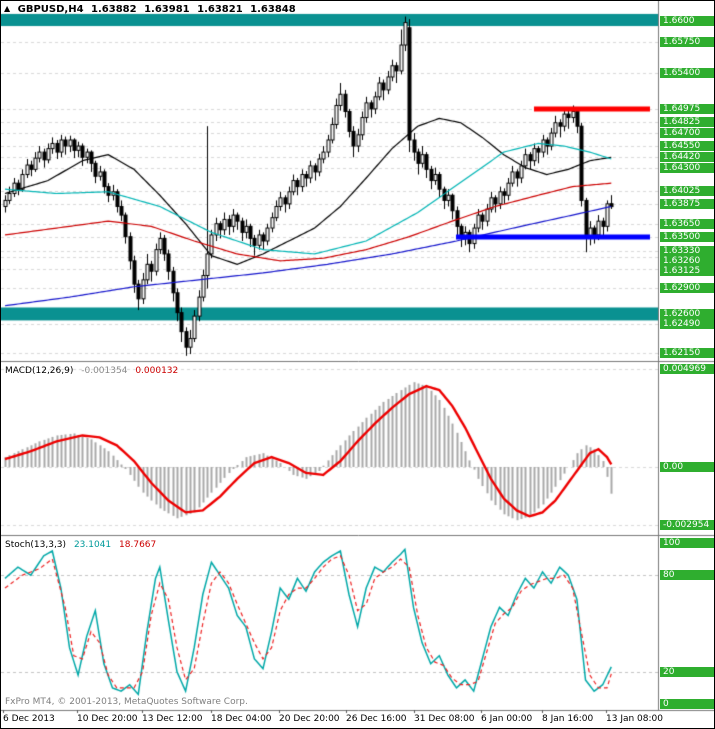 The image size is (715, 729). Describe the element at coordinates (167, 9) in the screenshot. I see `chart-high-value: 1.63981` at that location.